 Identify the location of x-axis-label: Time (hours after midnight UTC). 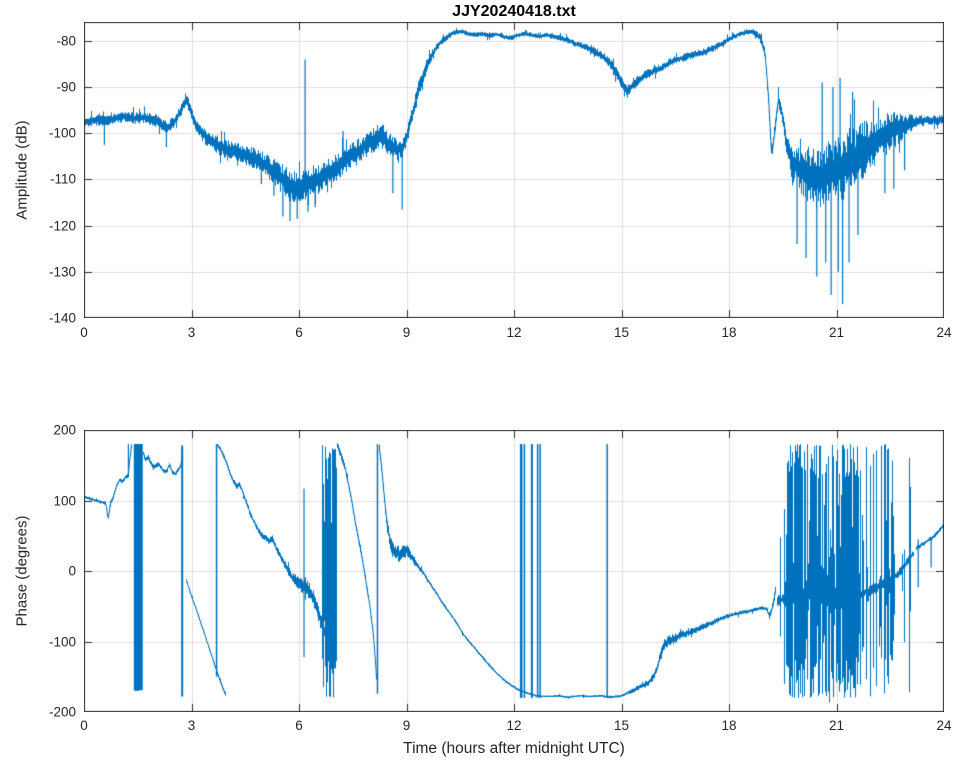
(514, 748).